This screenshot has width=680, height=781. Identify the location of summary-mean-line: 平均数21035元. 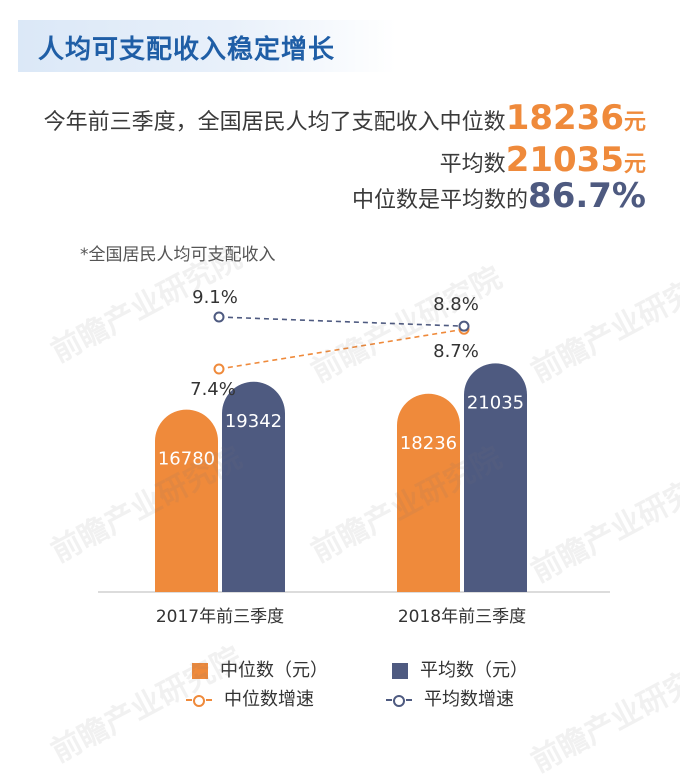
(543, 160).